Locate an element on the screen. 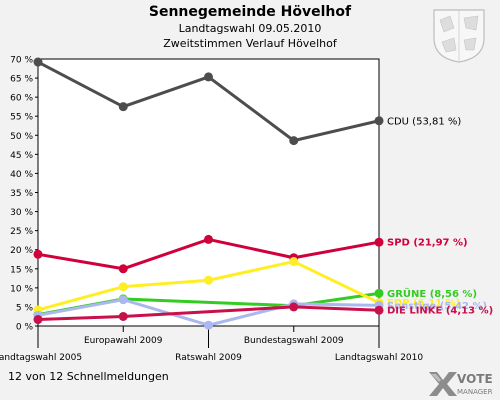 Image resolution: width=500 pixels, height=400 pixels. y-tick-label: 25 % is located at coordinates (21, 232).